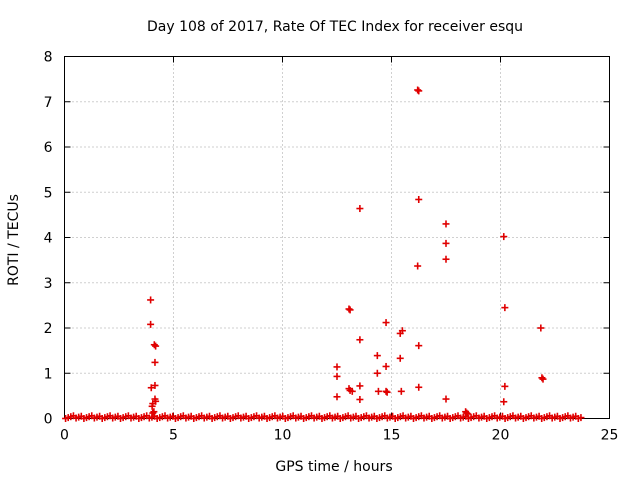 Image resolution: width=640 pixels, height=480 pixels. Describe the element at coordinates (173, 436) in the screenshot. I see `x-tick-label: 5` at that location.